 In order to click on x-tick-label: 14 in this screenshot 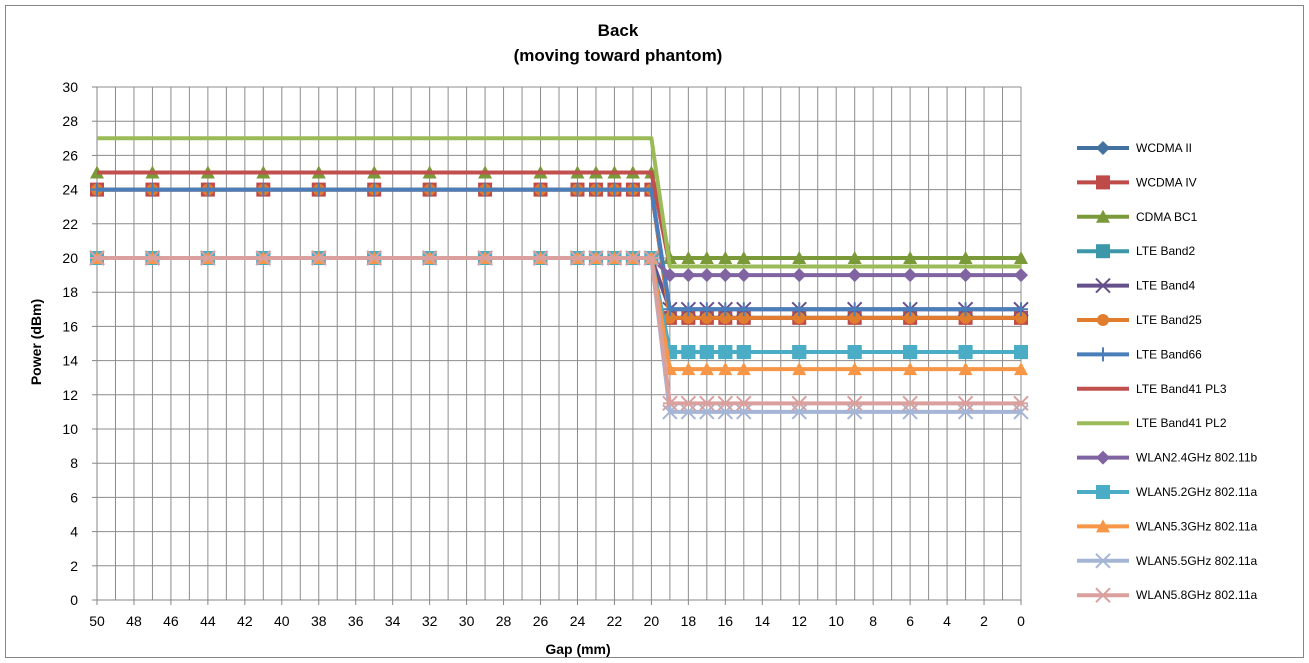, I will do `click(762, 621)`.